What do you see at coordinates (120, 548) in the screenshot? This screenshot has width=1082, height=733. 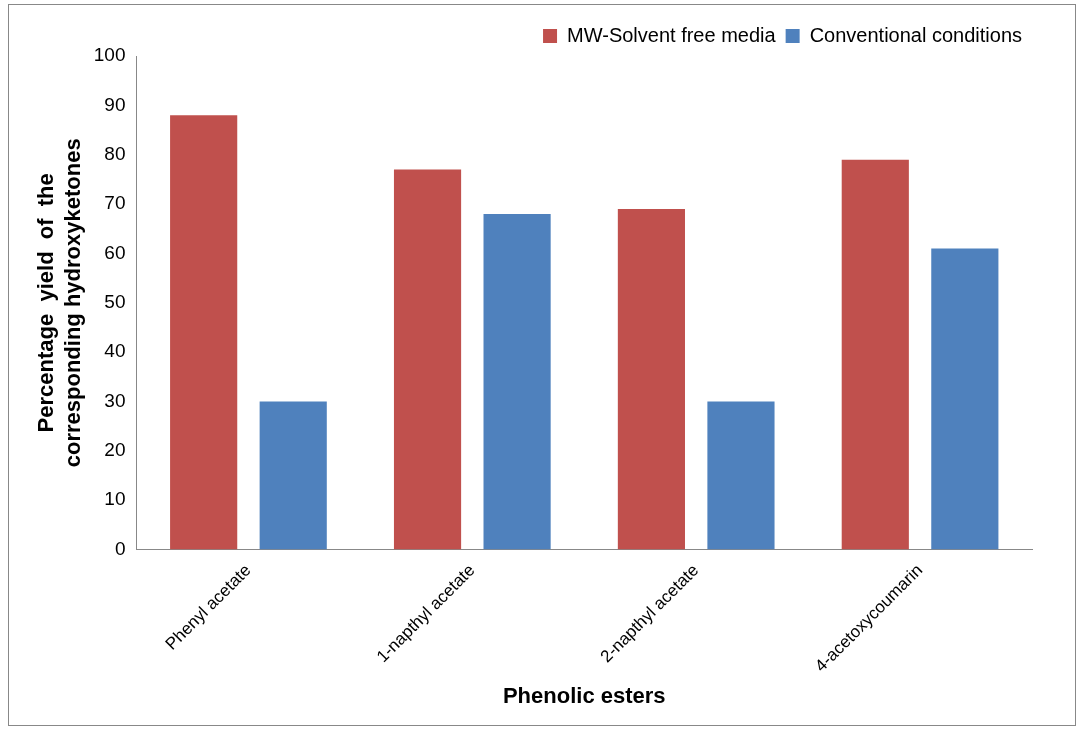 I see `y-tick-label: 0` at bounding box center [120, 548].